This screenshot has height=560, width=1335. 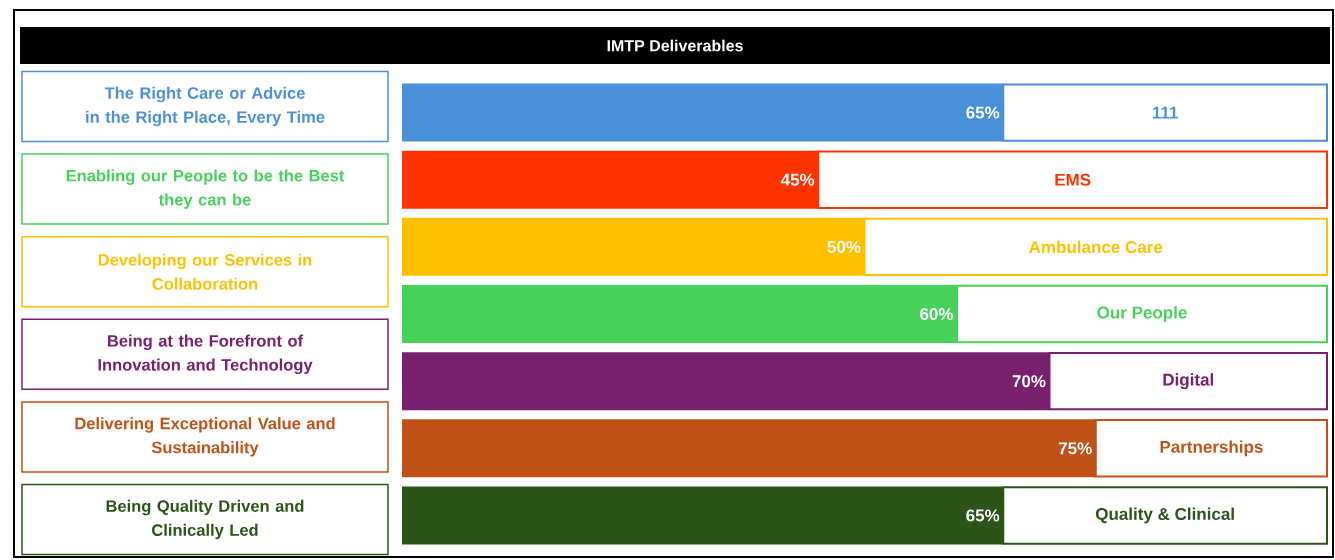 What do you see at coordinates (1211, 448) in the screenshot?
I see `y-tick-label: Partnerships` at bounding box center [1211, 448].